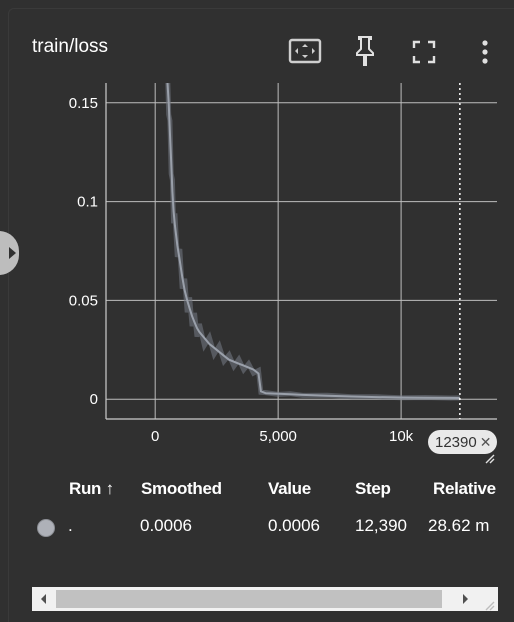 This screenshot has width=514, height=622. Describe the element at coordinates (464, 488) in the screenshot. I see `column-header-relative: Relative` at that location.